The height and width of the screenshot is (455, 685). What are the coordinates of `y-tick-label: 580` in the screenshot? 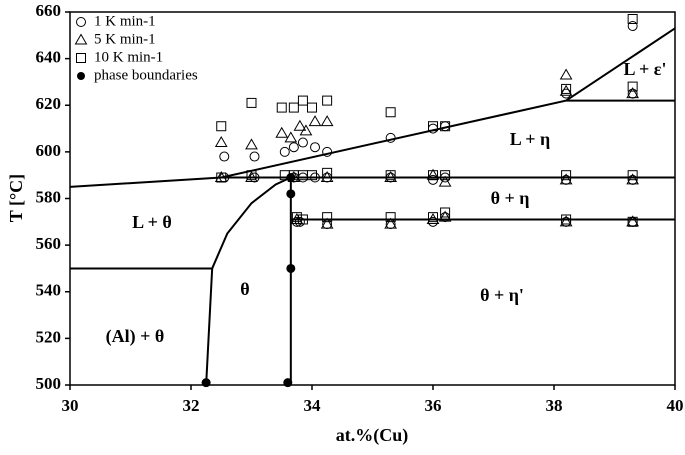 It's located at (49, 196).